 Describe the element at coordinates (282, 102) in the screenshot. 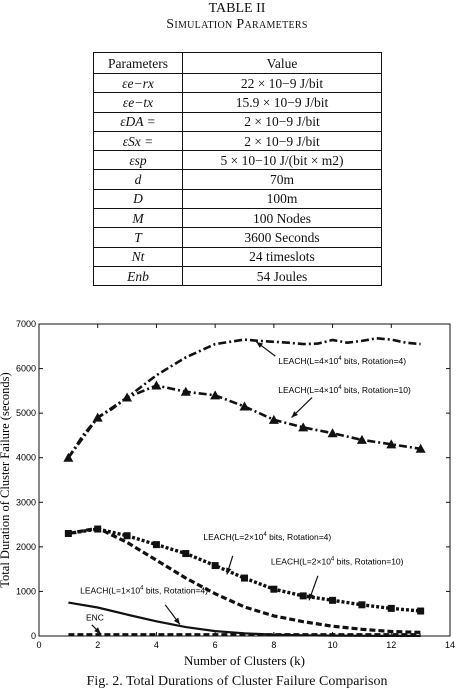

I see `value-cell: 15.9 × 10−9 J/bit` at that location.